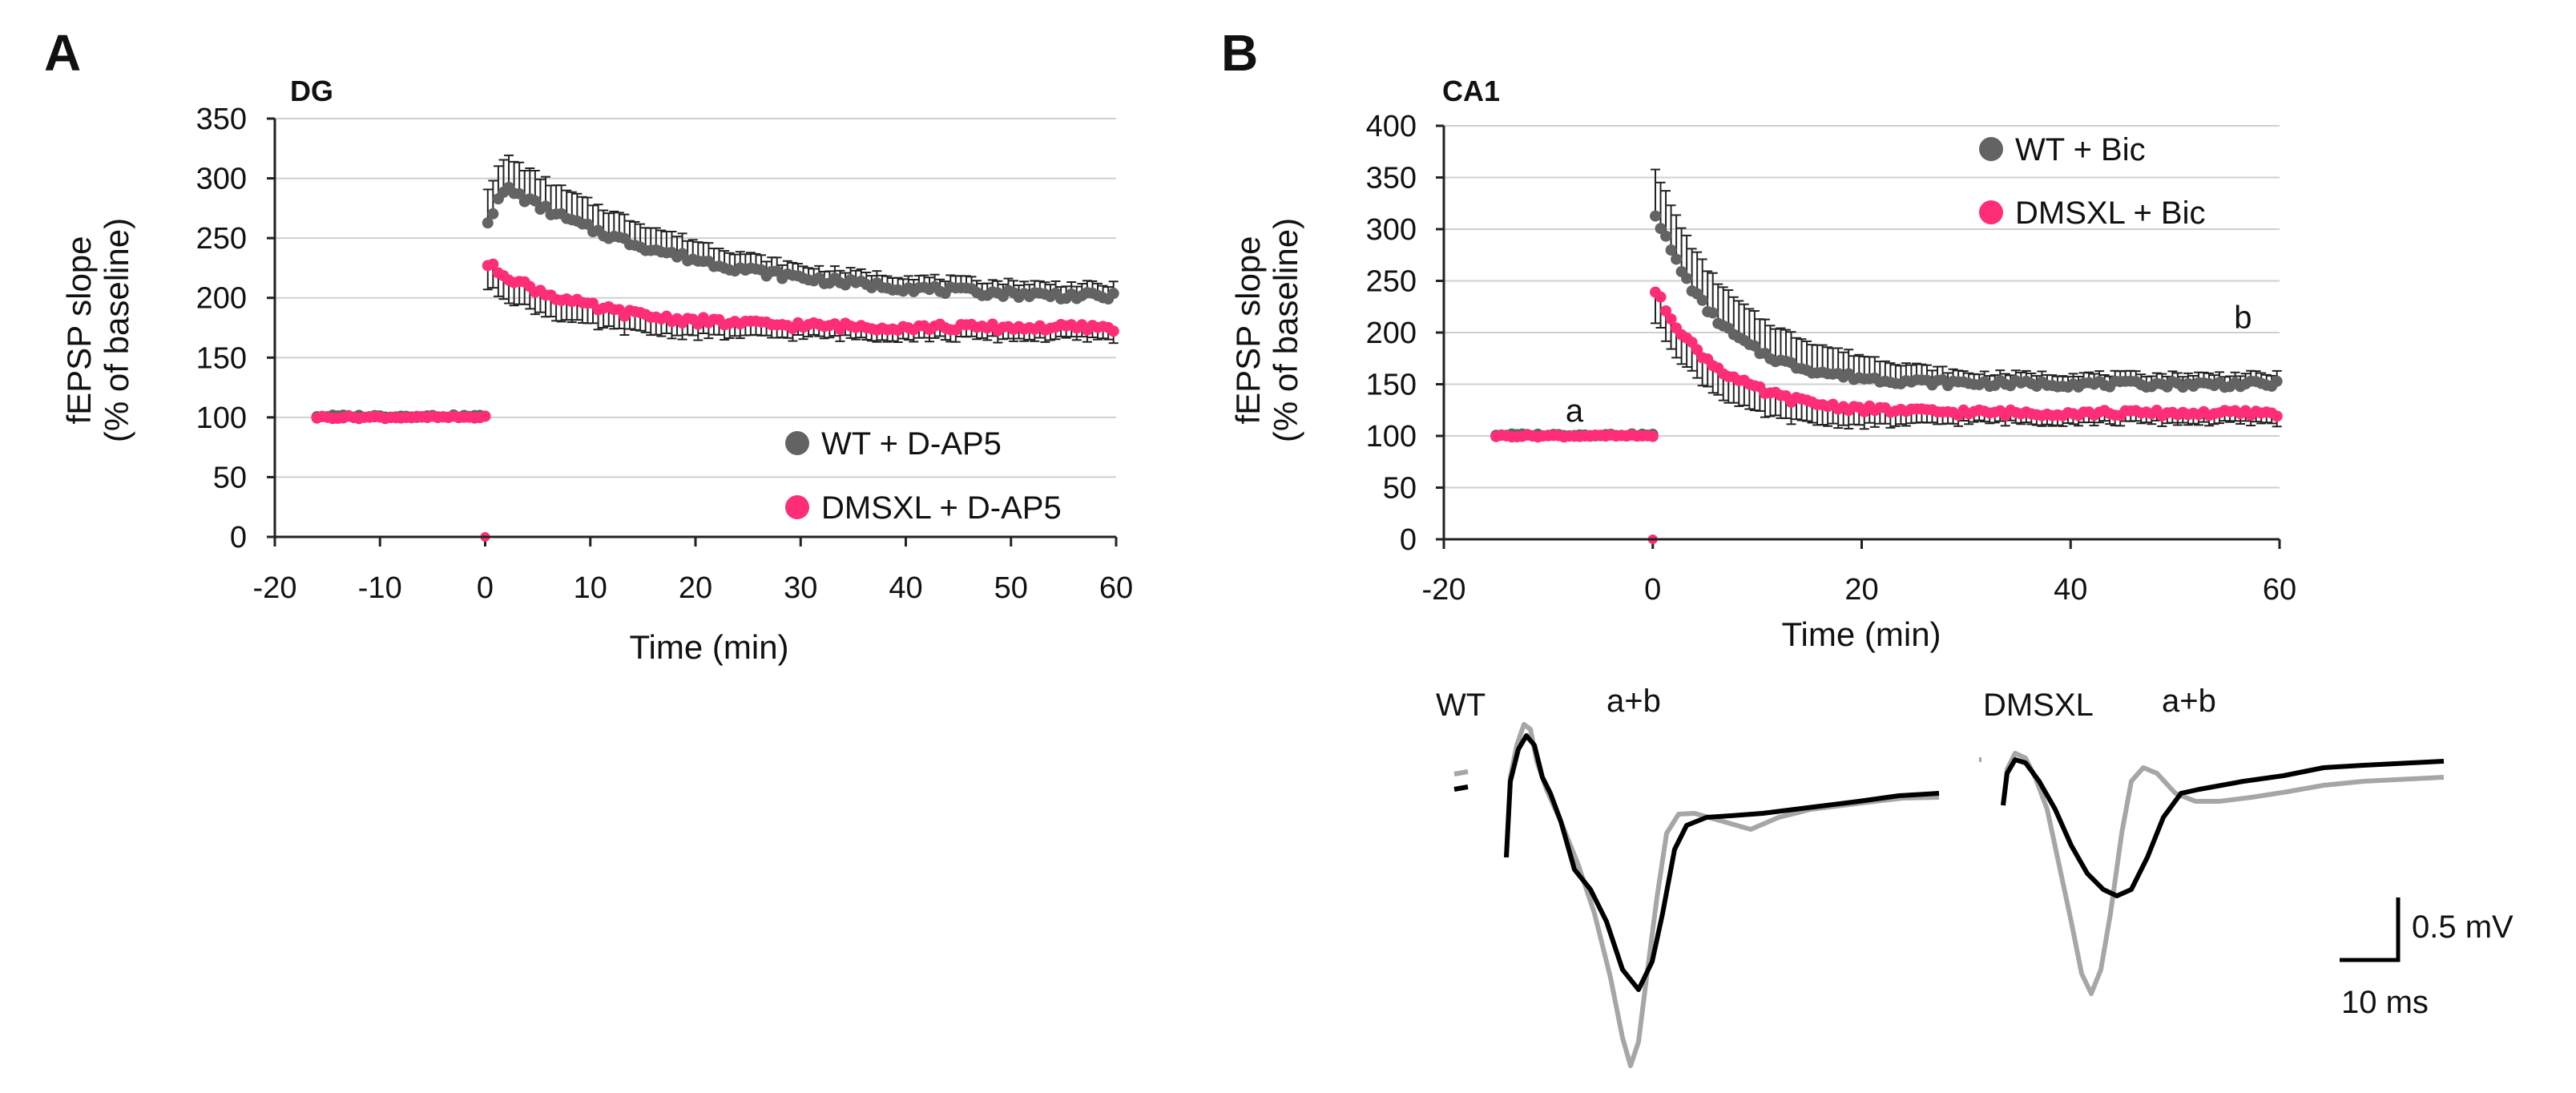 This screenshot has height=1093, width=2576. I want to click on dmsxl-trace-a, so click(2223, 827).